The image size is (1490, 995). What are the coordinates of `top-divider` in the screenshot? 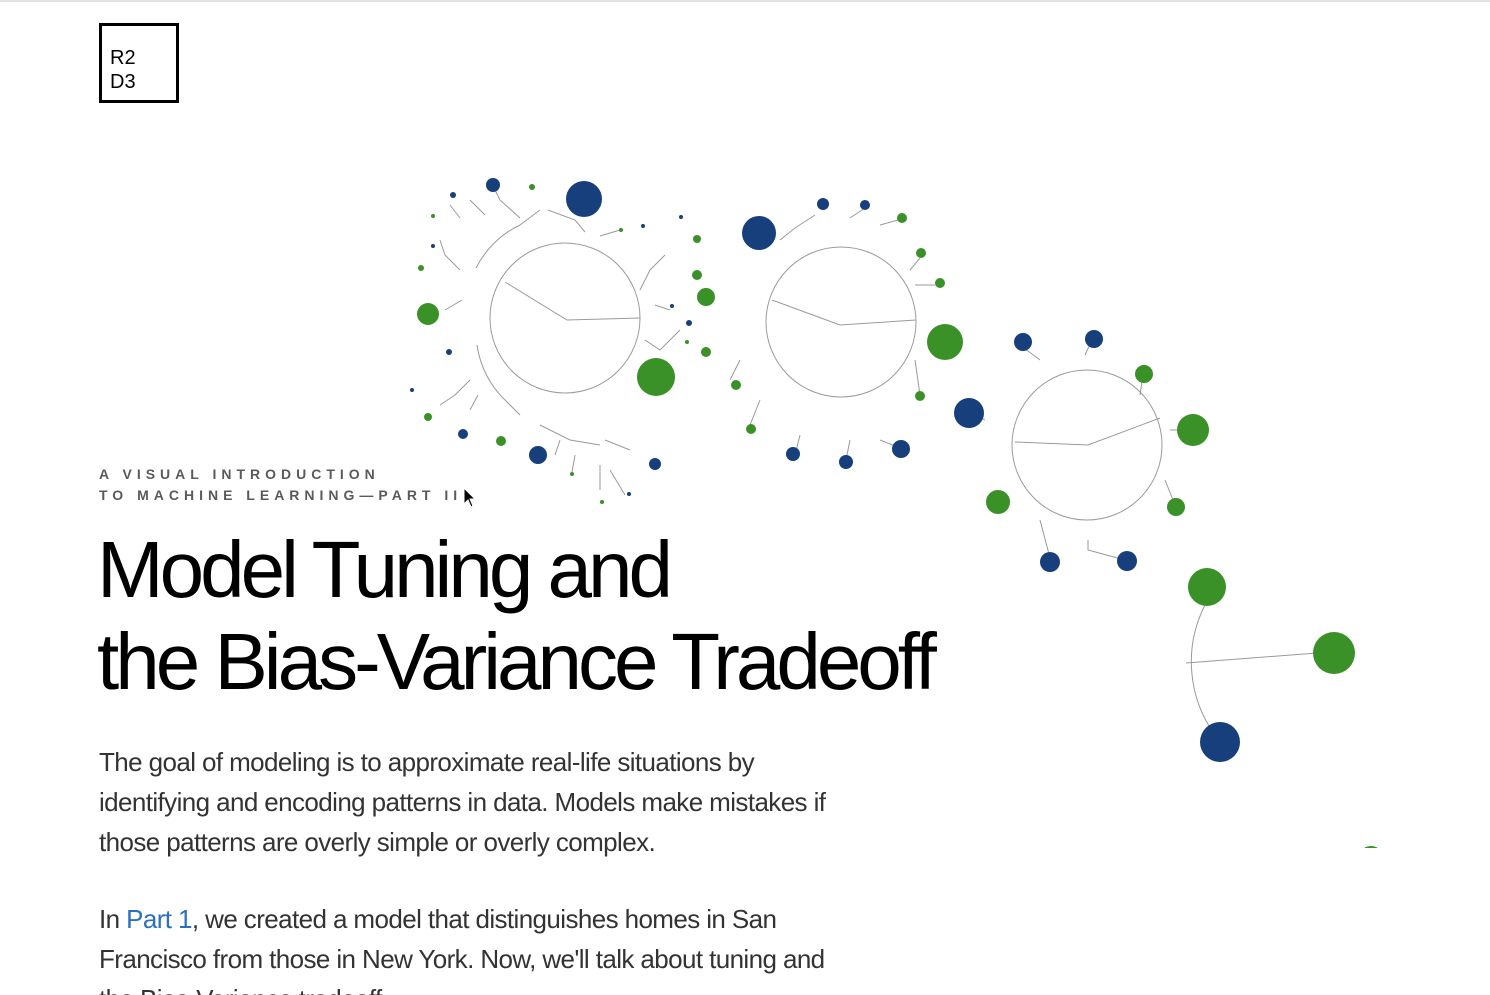 It's located at (745, 1).